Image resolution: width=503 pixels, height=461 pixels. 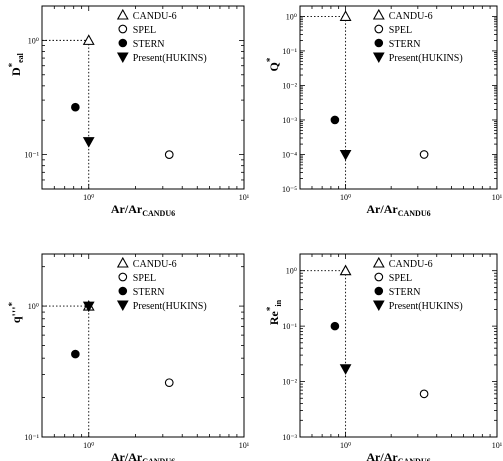 I want to click on y-tick-label: 10⁻³, so click(x=289, y=437).